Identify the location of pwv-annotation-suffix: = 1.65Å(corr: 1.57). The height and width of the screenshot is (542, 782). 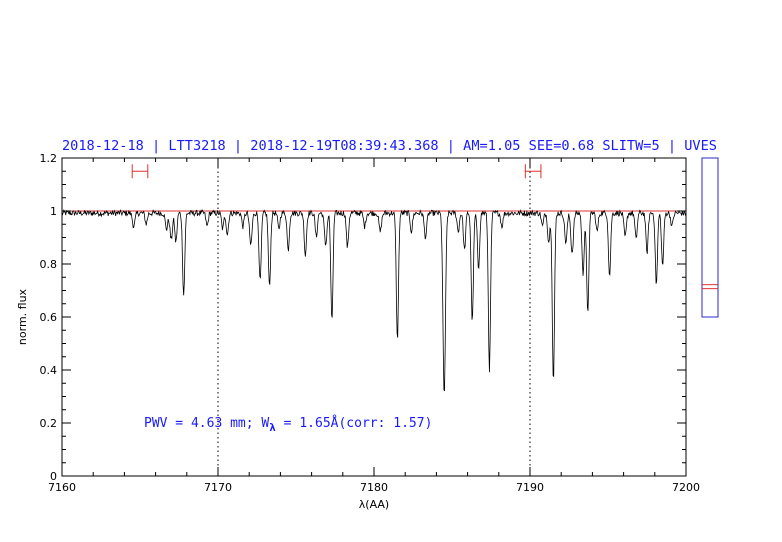
(354, 423).